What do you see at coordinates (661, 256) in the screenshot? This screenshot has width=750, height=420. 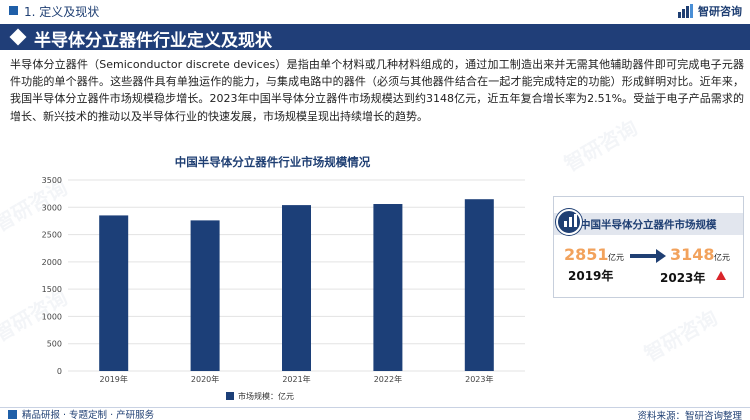 I see `right-arrow-icon` at bounding box center [661, 256].